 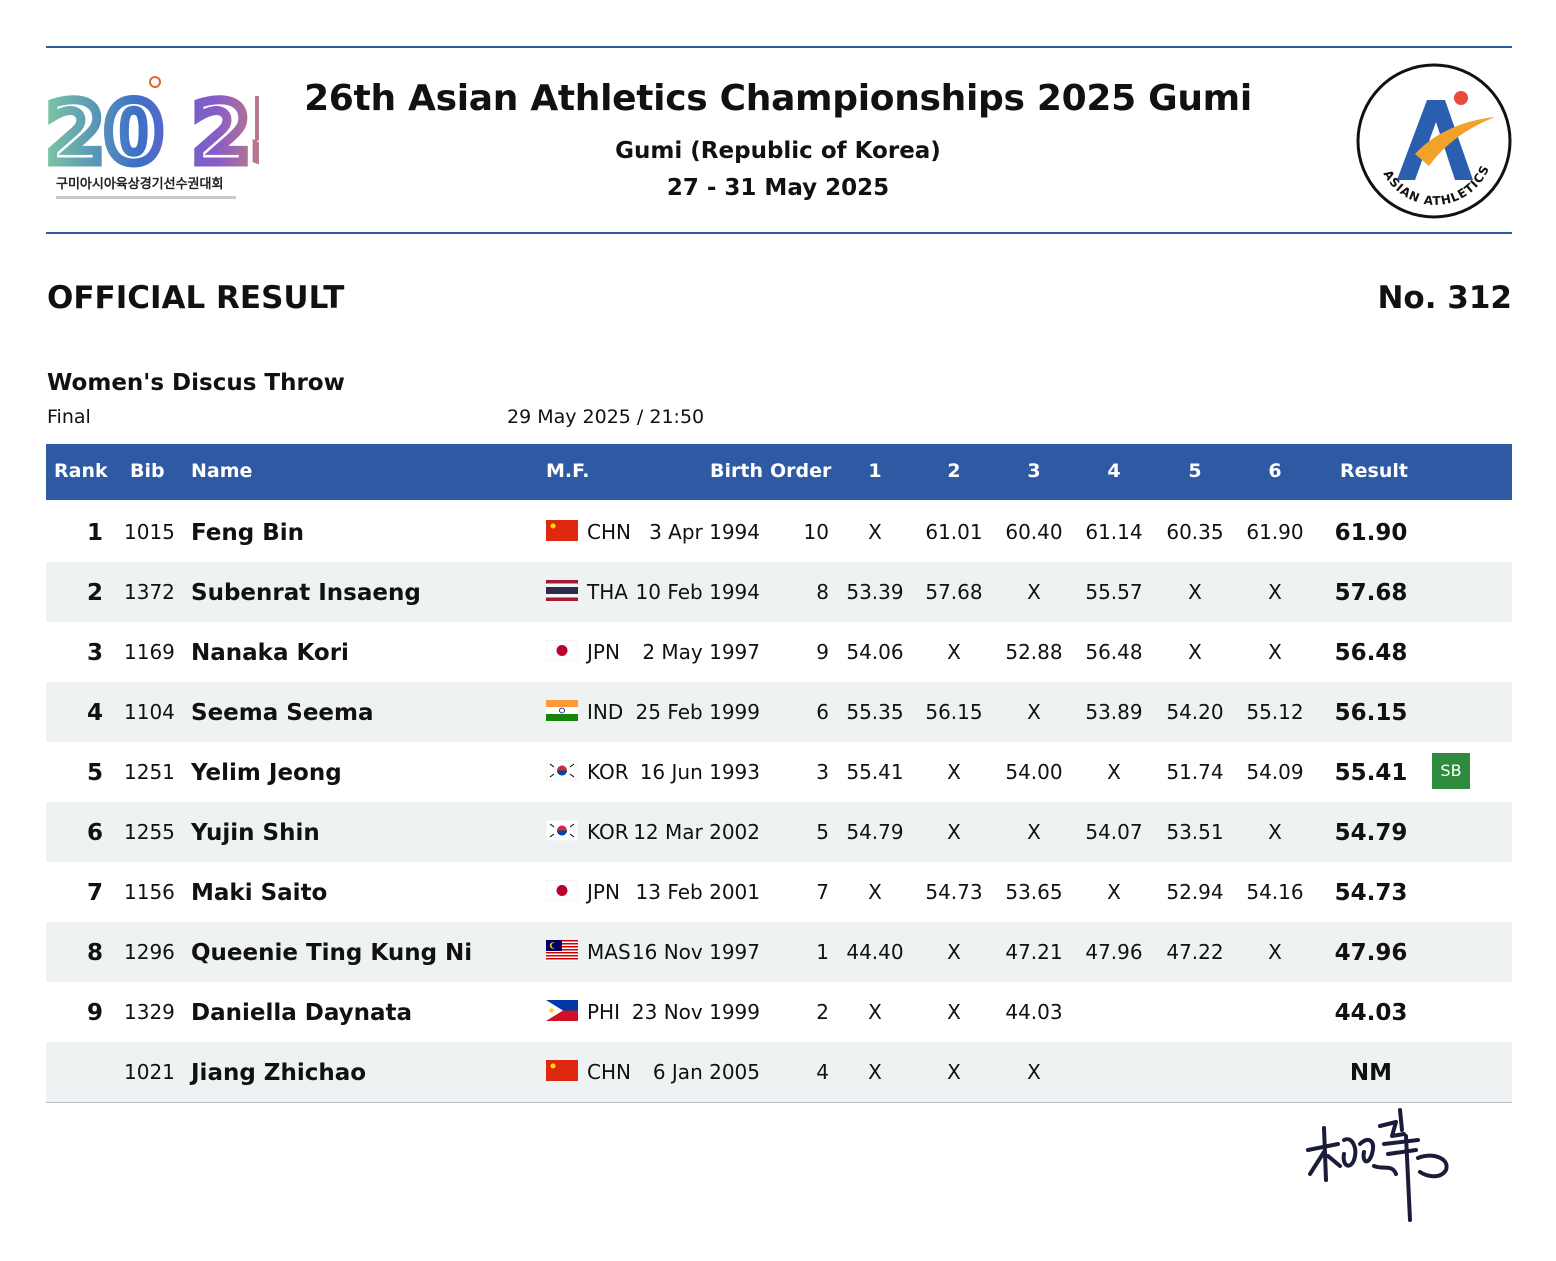 I want to click on row-birth-date: 23 Nov 1999, so click(x=695, y=1012).